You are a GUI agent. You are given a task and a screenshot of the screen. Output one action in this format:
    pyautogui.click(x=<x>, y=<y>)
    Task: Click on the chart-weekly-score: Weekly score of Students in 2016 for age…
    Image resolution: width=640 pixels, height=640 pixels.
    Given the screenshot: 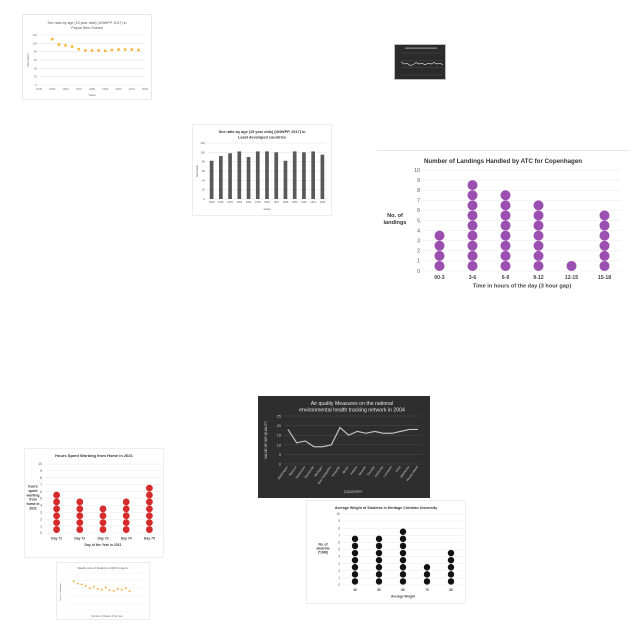 What is the action you would take?
    pyautogui.click(x=103, y=591)
    